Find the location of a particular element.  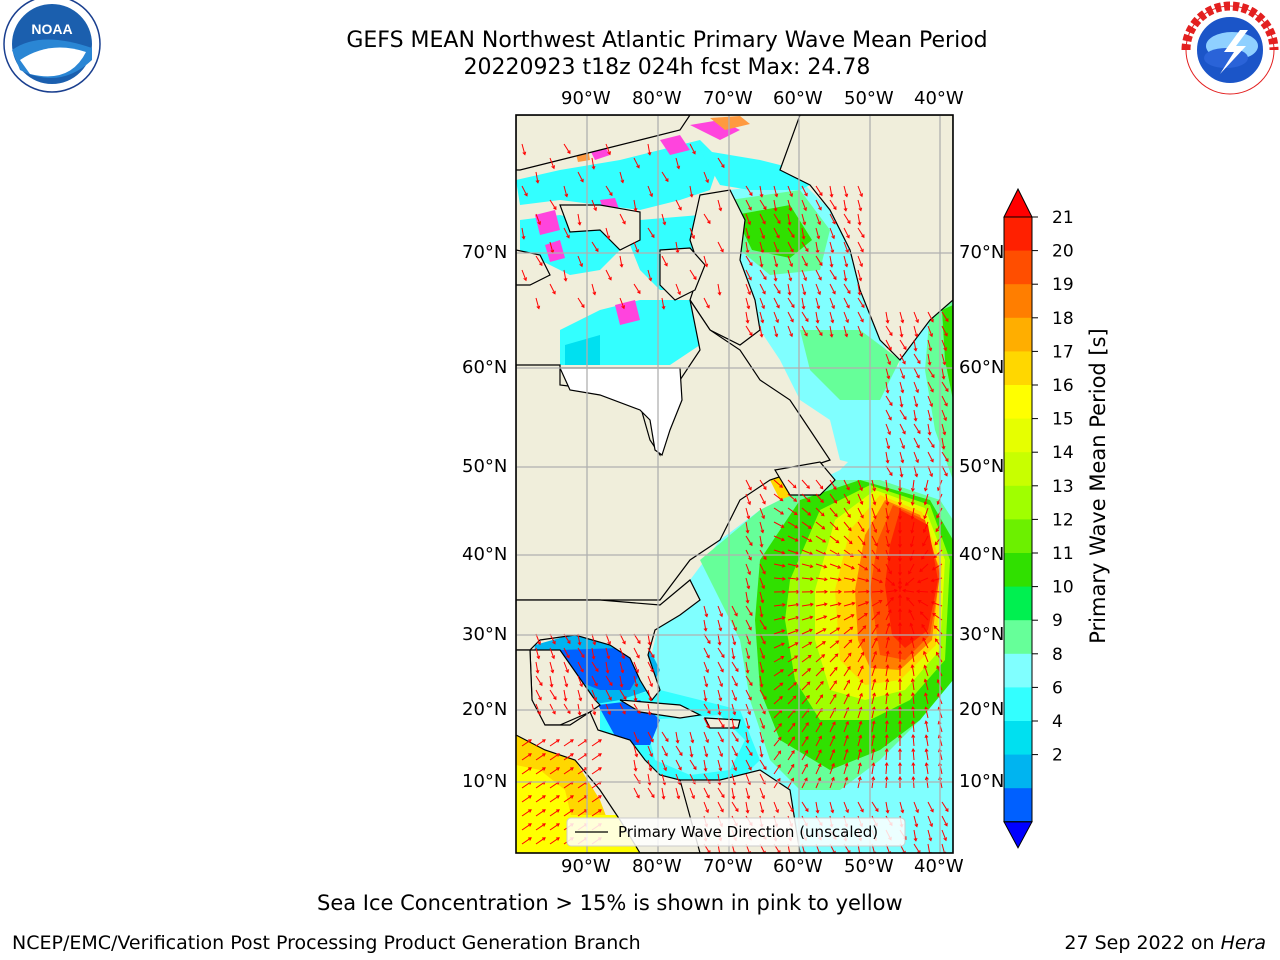

colorbar-tick-label: 10 is located at coordinates (1063, 588).